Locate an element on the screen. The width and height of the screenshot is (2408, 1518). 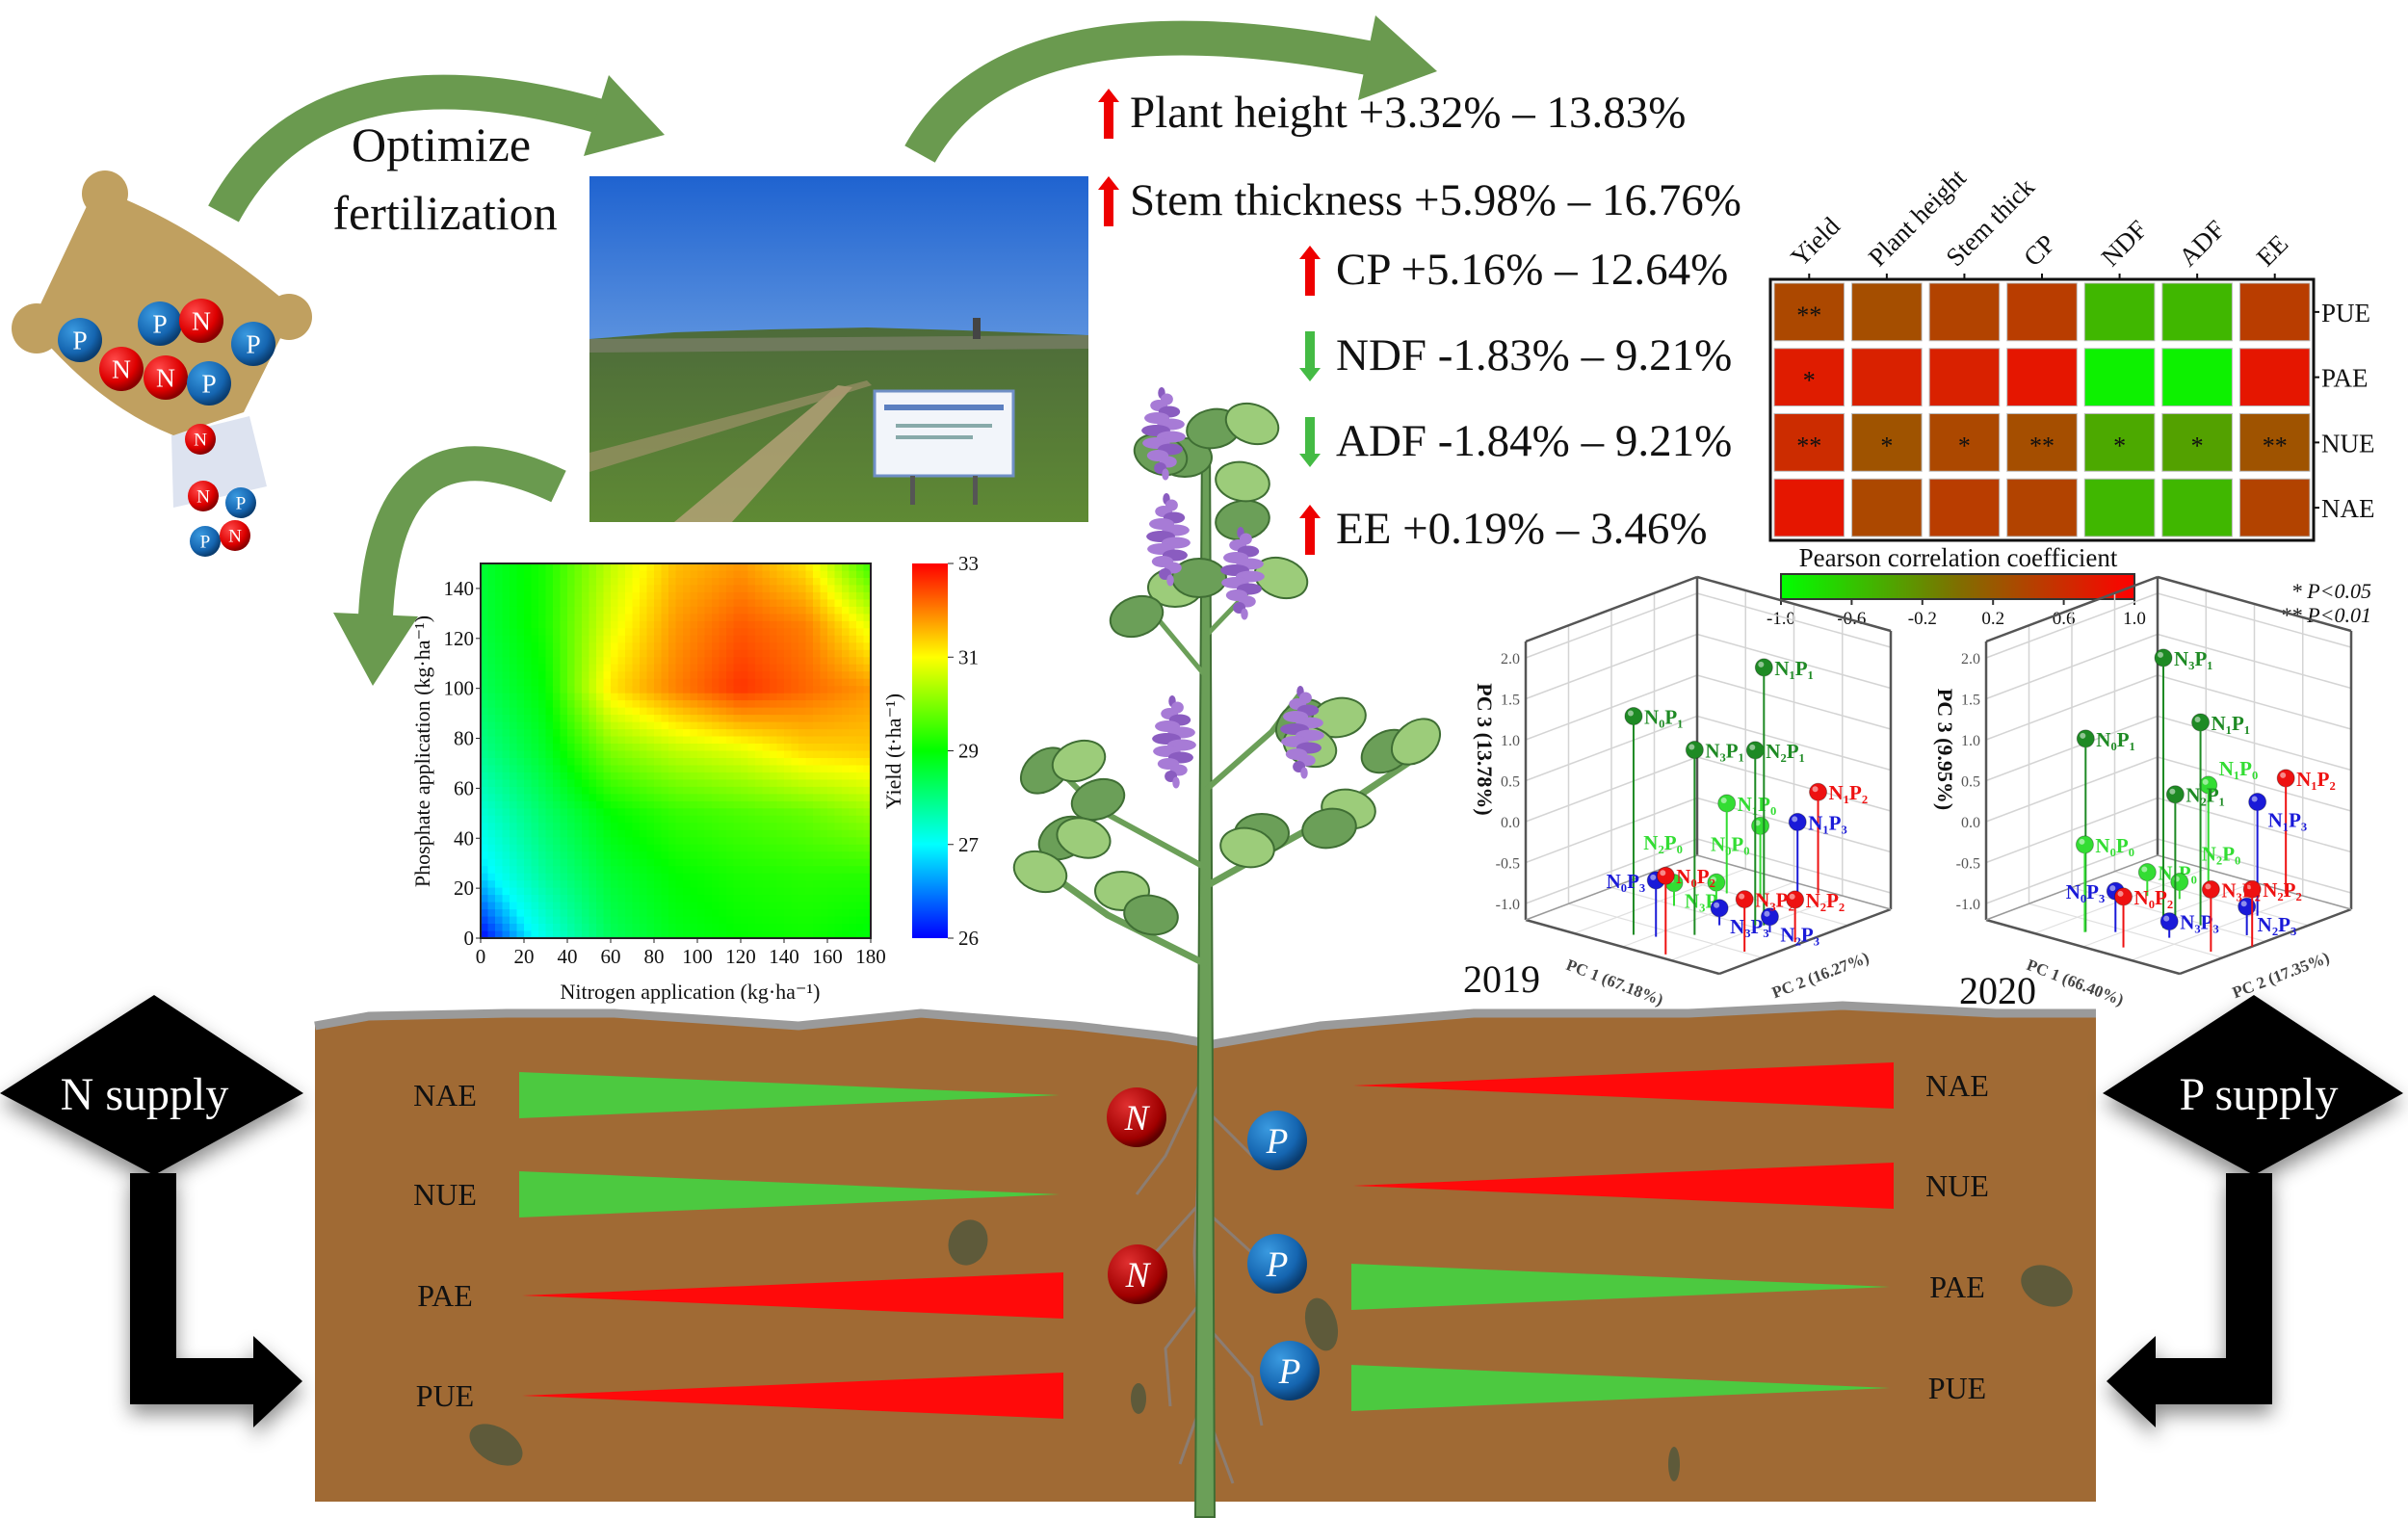
alfalfa-flower-icon is located at coordinates (1302, 732).